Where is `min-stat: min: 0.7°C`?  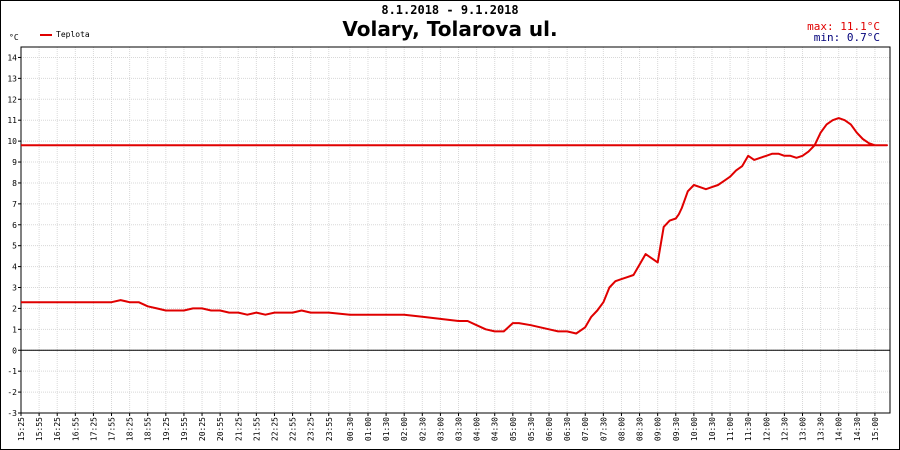
min-stat: min: 0.7°C is located at coordinates (847, 37).